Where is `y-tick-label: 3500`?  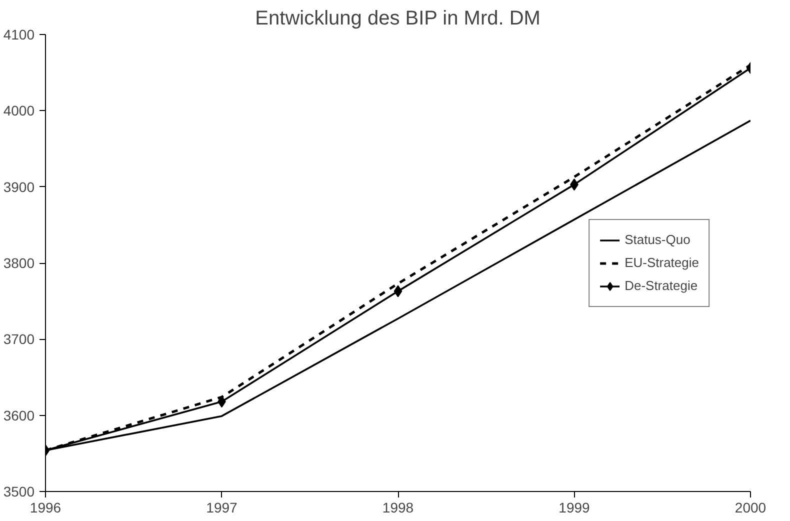 y-tick-label: 3500 is located at coordinates (19, 492).